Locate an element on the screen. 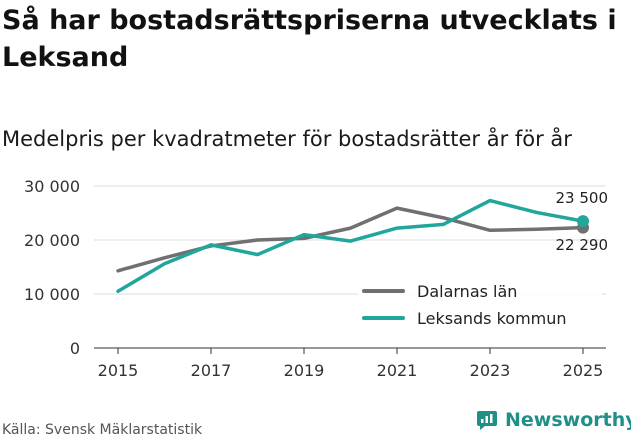 This screenshot has width=631, height=439. legend-label-leksand: Leksands kommun is located at coordinates (492, 318).